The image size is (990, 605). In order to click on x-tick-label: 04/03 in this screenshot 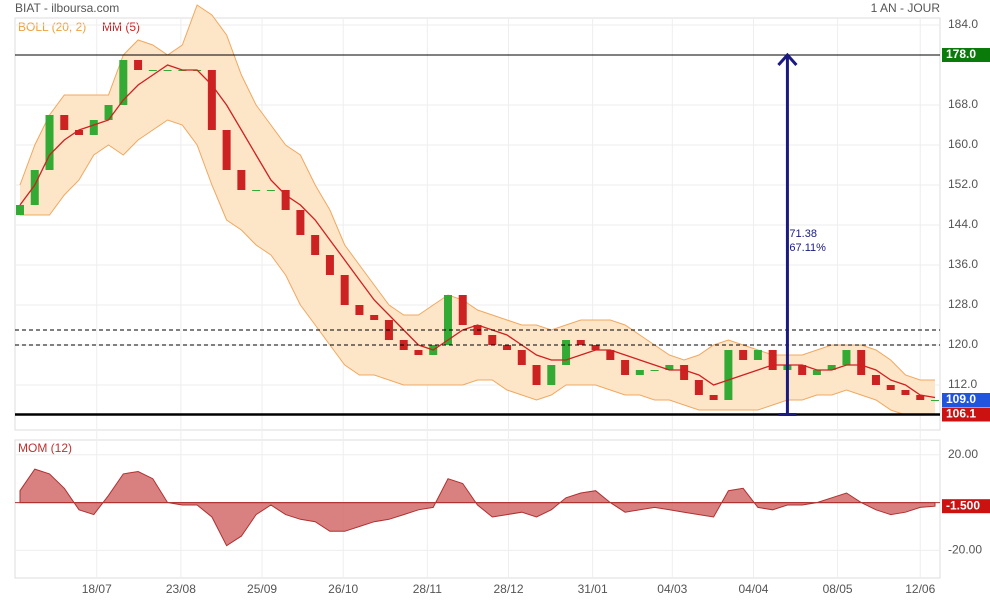, I will do `click(672, 589)`.